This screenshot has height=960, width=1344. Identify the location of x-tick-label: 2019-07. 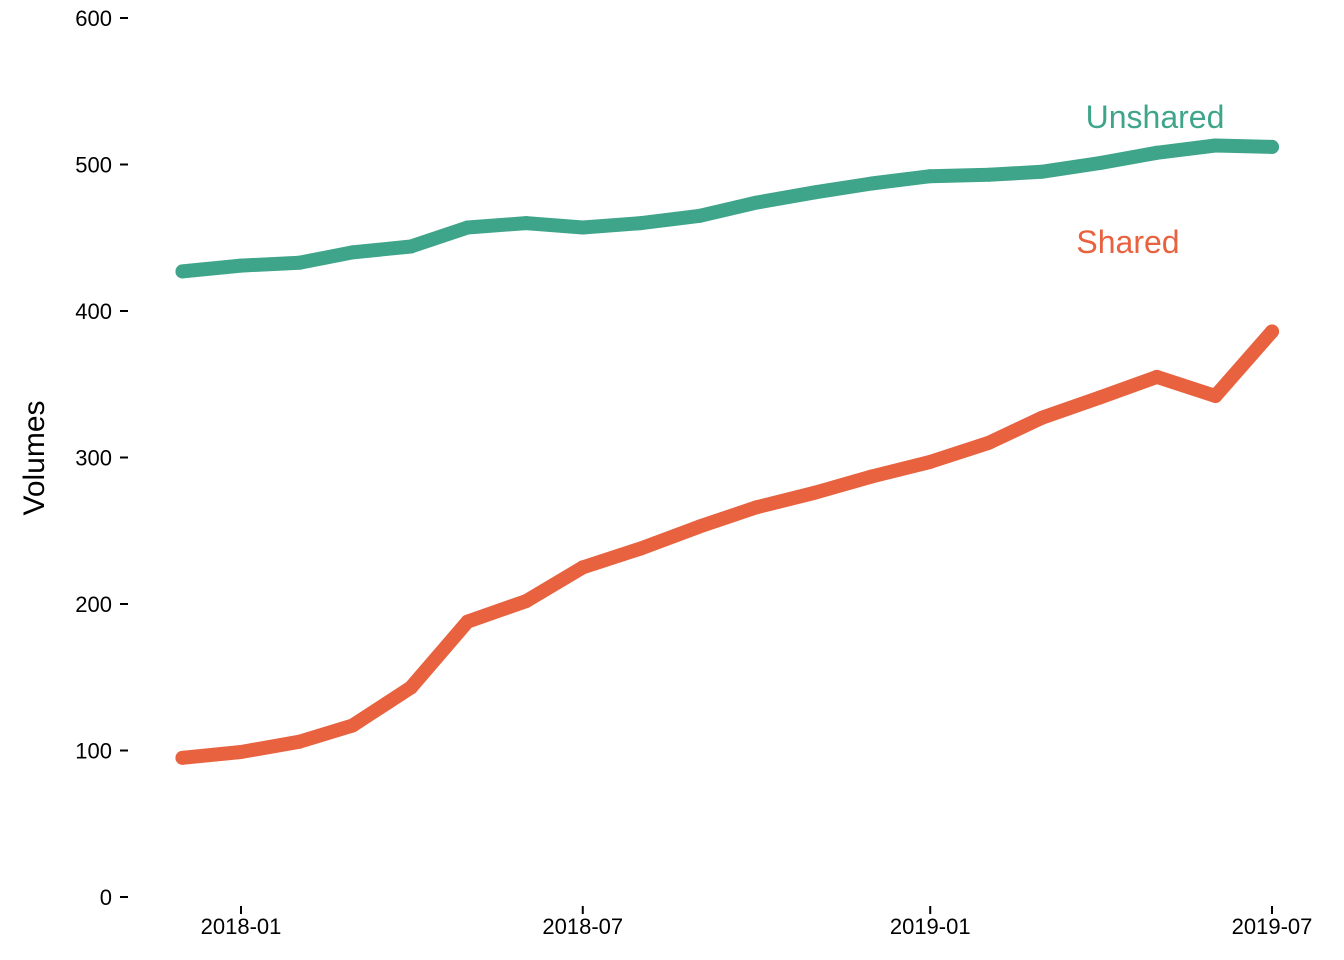
(1272, 926).